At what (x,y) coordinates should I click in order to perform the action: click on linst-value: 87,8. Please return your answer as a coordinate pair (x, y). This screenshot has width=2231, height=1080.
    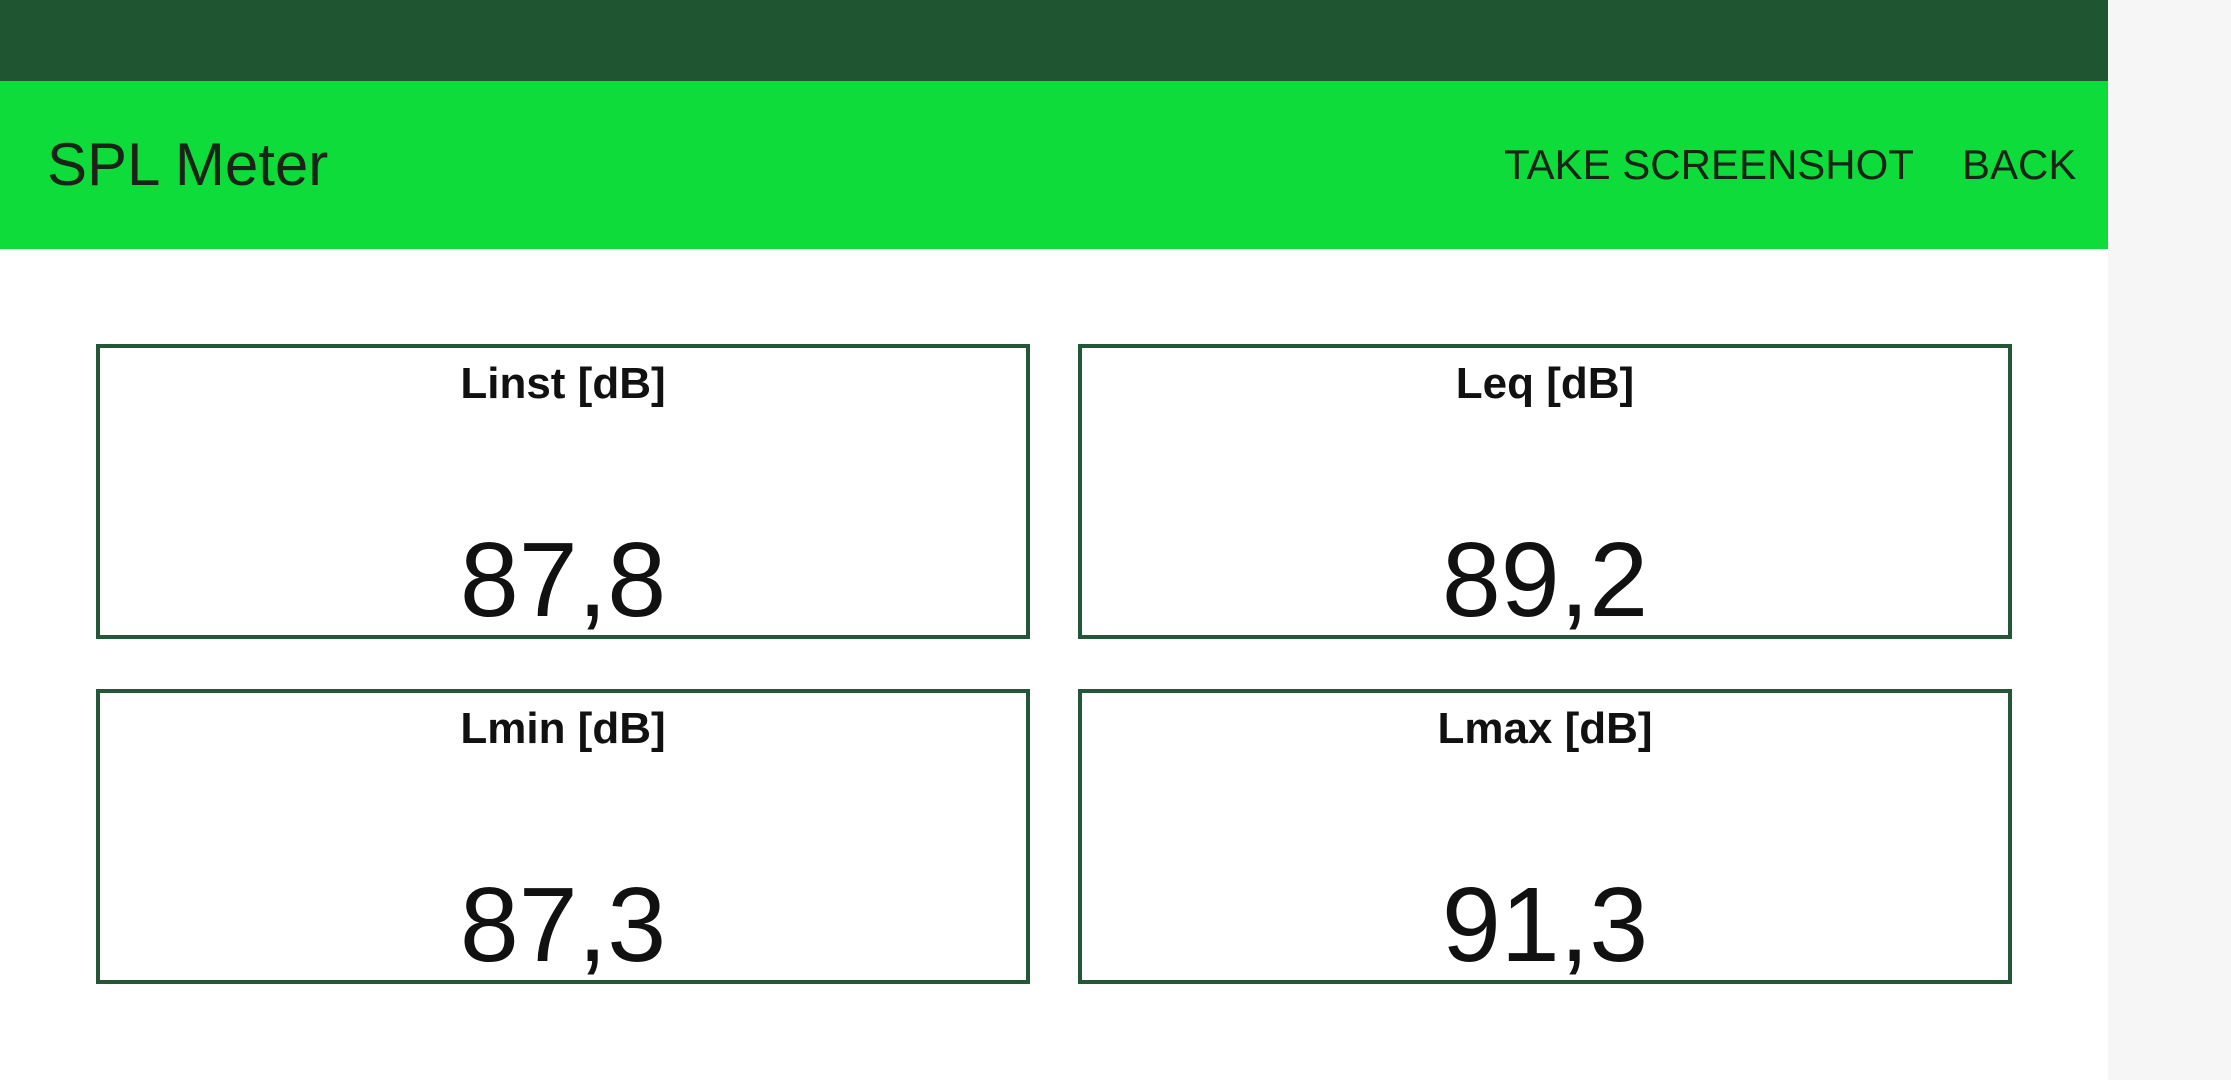
    Looking at the image, I should click on (563, 580).